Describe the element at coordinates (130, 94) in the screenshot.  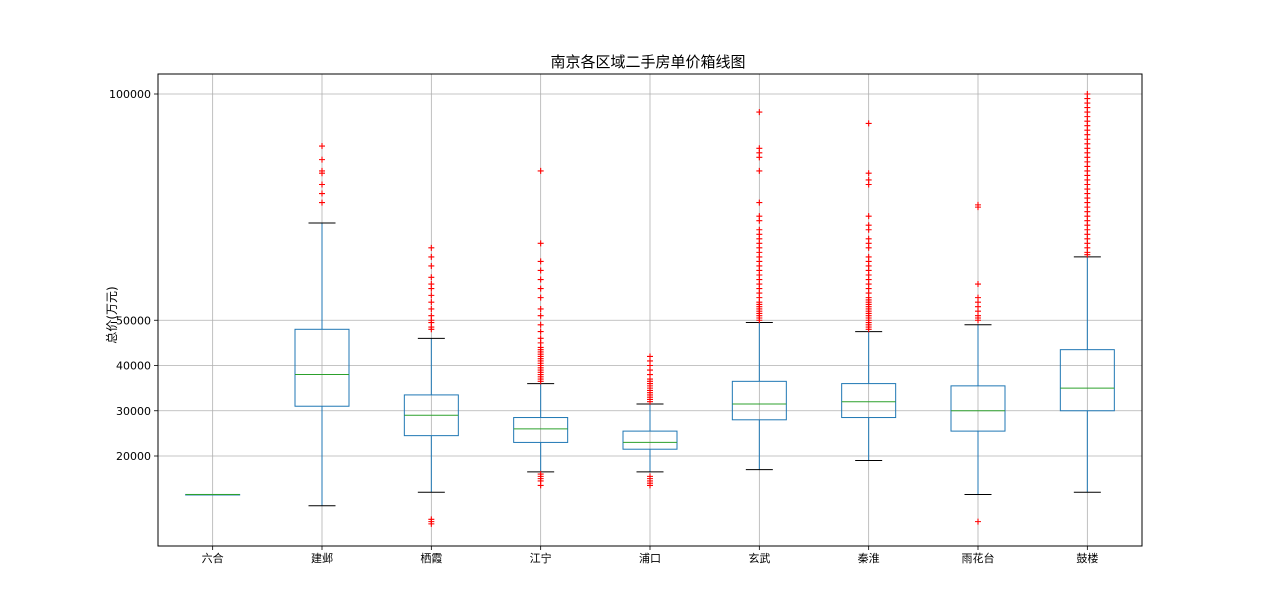
I see `y-tick-label: 100000` at that location.